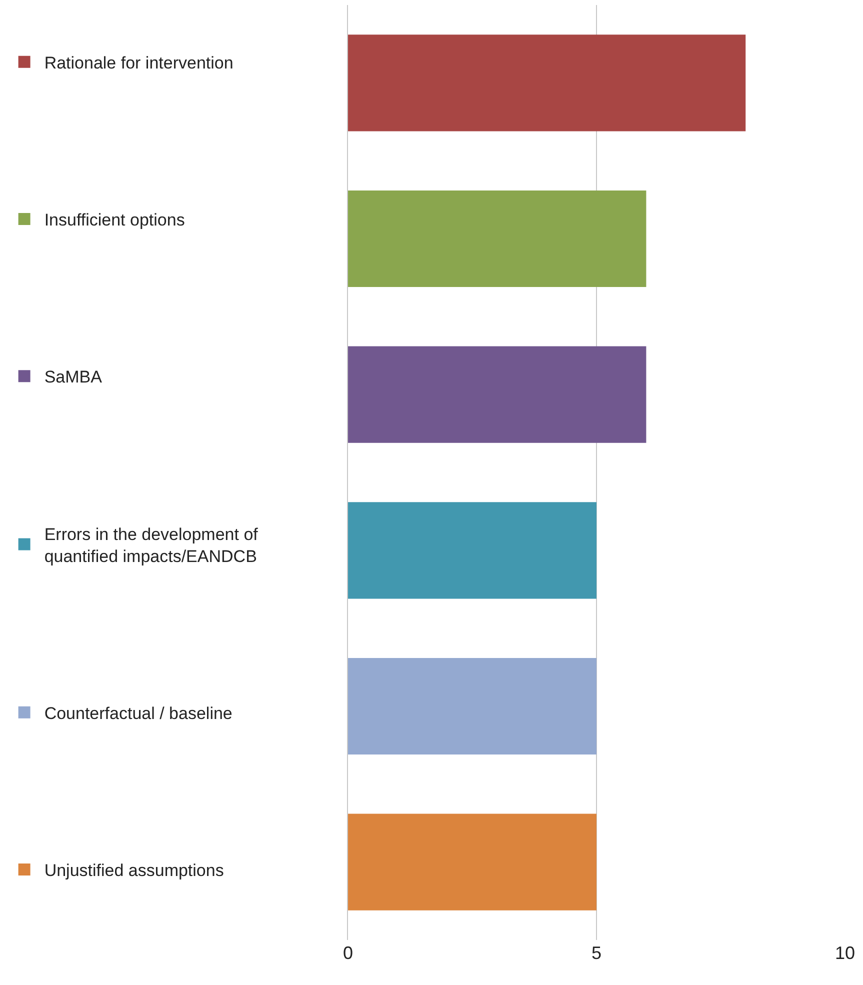  I want to click on legend-label: SaMBA, so click(73, 377).